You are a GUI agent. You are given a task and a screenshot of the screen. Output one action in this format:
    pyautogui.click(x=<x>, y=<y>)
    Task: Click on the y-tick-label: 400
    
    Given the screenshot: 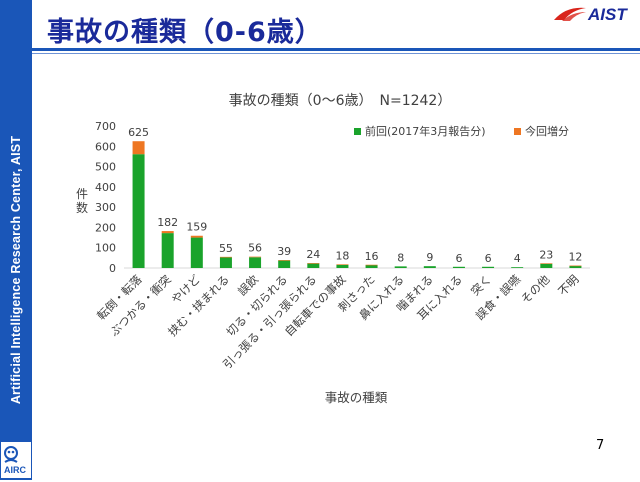 What is the action you would take?
    pyautogui.click(x=105, y=187)
    